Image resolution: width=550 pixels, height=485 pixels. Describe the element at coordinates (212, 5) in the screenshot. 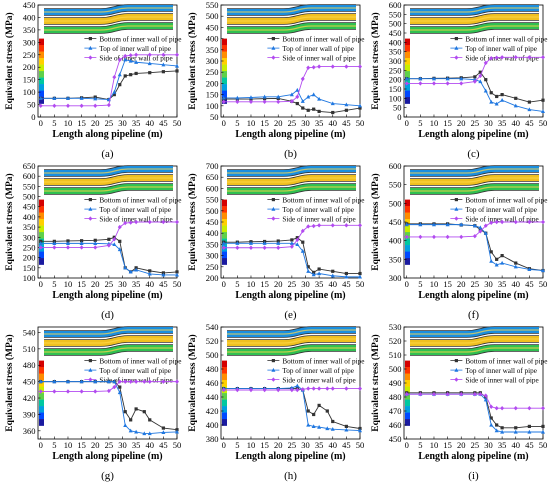

I see `y-tick-label: 550` at that location.